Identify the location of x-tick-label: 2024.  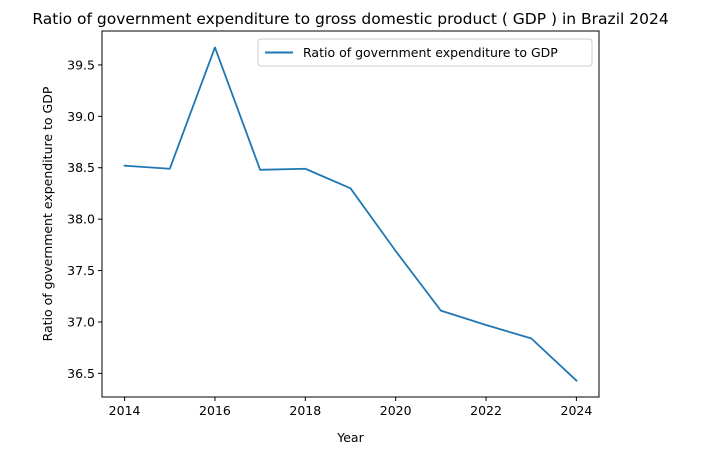
(577, 410).